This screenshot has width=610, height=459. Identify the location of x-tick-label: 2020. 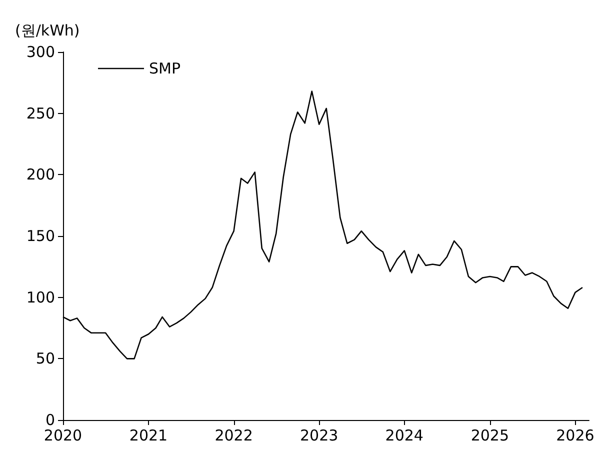
(63, 435).